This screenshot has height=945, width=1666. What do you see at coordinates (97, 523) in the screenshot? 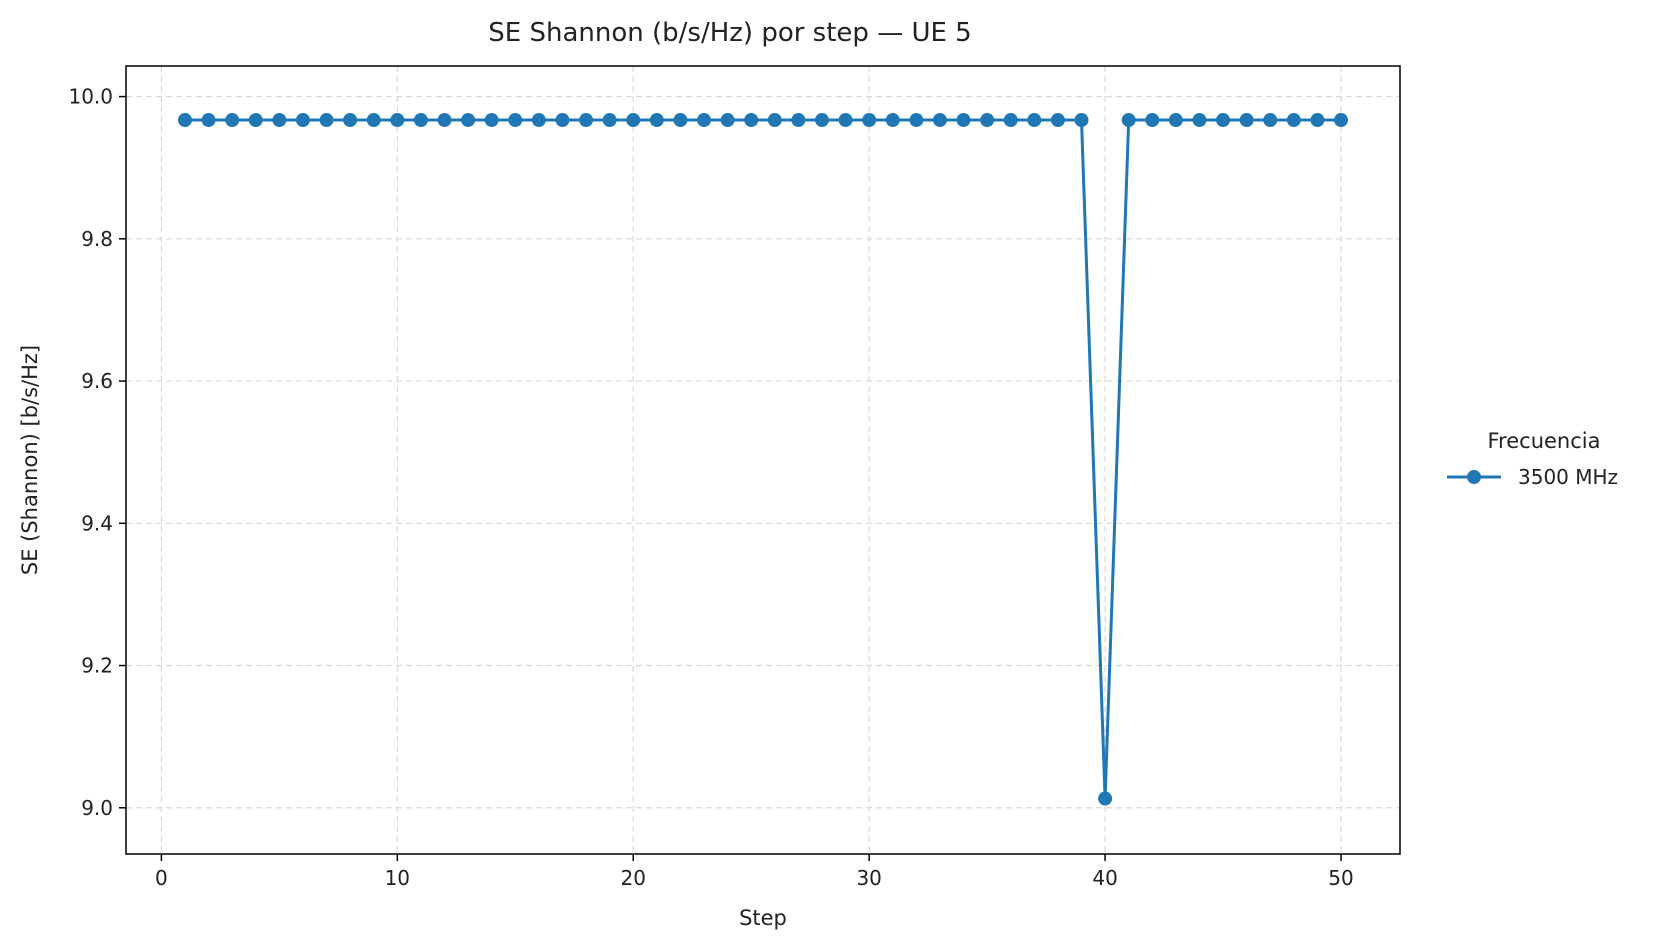
I see `y-tick-label: 9.4` at bounding box center [97, 523].